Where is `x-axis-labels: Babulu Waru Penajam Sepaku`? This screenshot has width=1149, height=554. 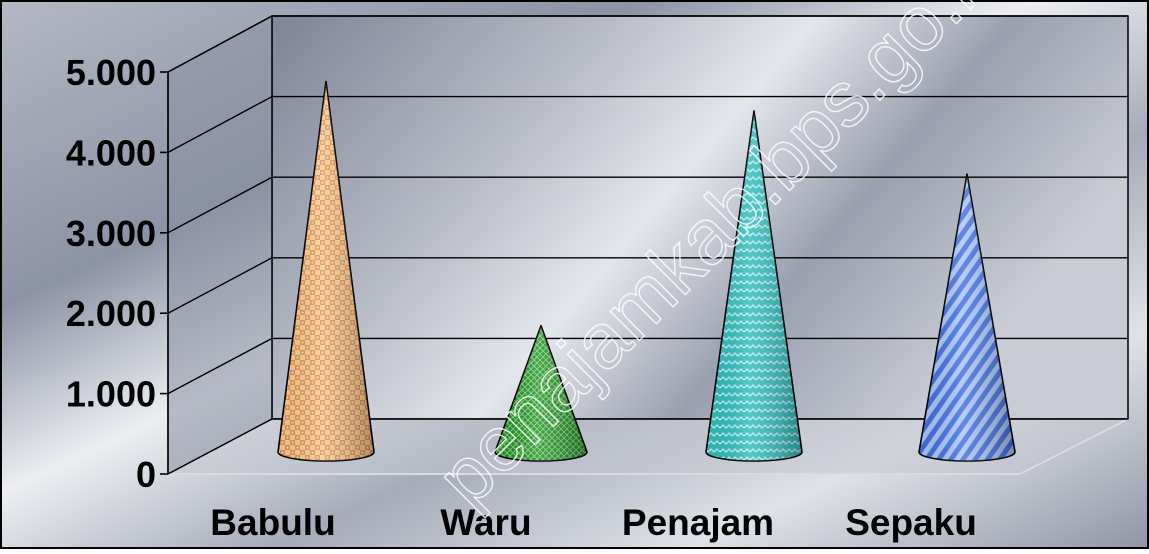 x-axis-labels: Babulu Waru Penajam Sepaku is located at coordinates (593, 522).